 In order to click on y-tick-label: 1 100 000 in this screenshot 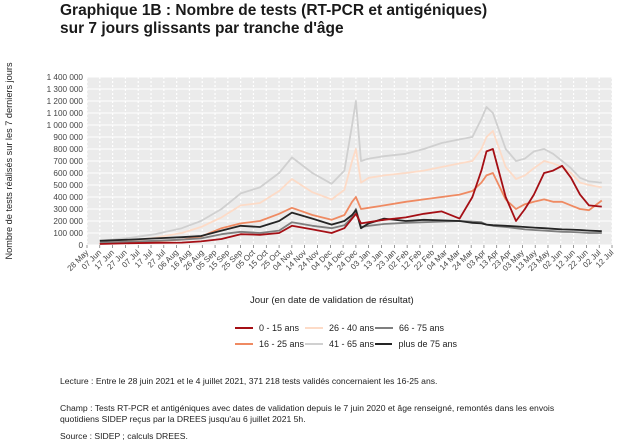, I will do `click(65, 113)`.